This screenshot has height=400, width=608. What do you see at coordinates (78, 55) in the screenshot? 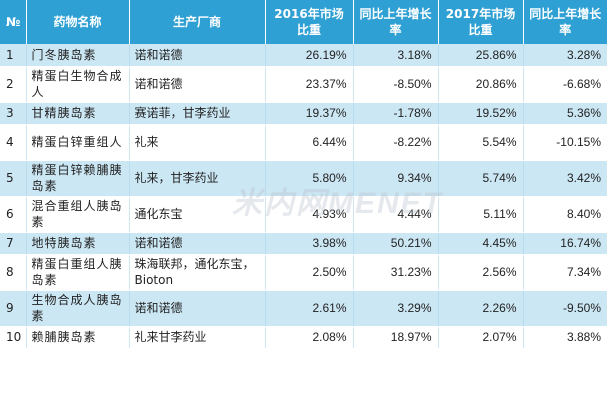
I see `cell-drug-name: 门冬胰岛素` at bounding box center [78, 55].